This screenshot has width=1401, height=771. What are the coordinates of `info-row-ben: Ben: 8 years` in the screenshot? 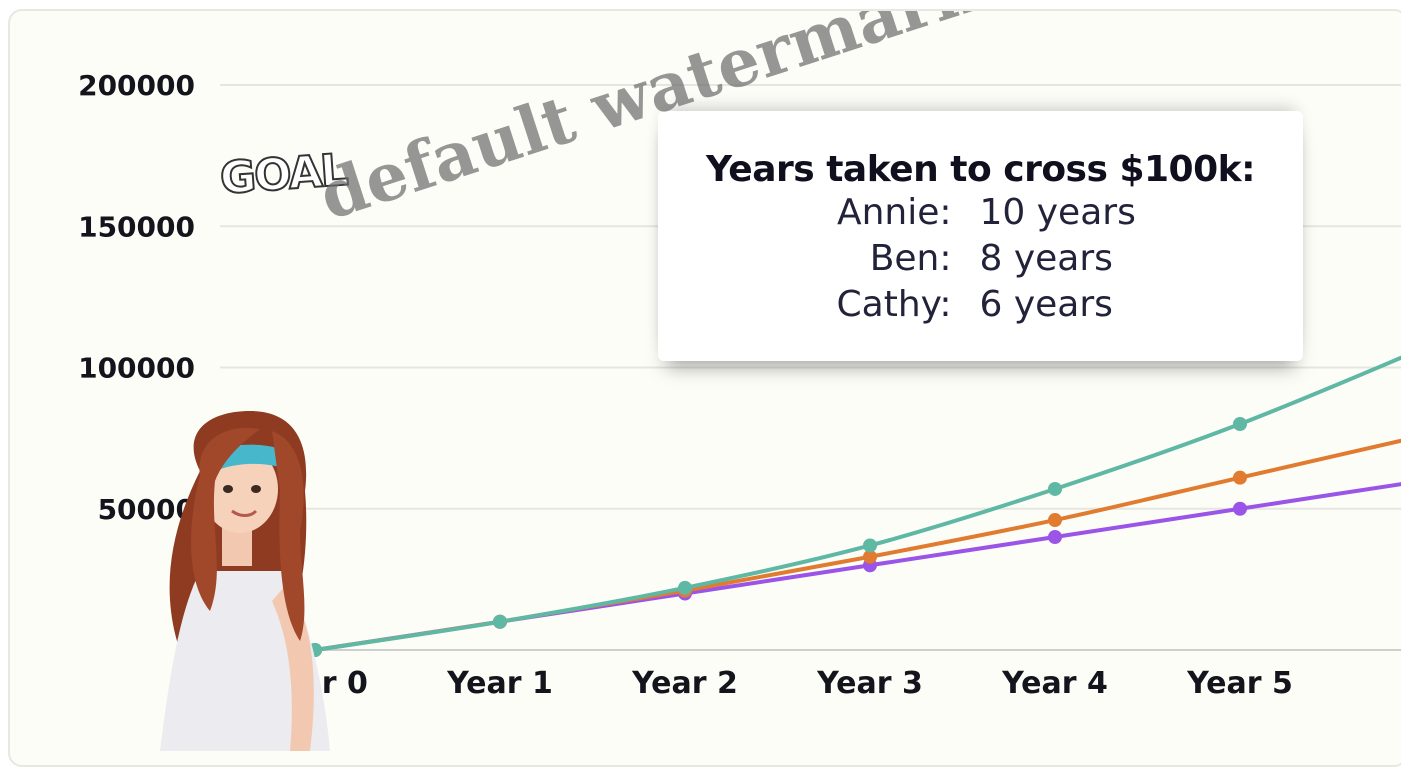 It's located at (980, 259).